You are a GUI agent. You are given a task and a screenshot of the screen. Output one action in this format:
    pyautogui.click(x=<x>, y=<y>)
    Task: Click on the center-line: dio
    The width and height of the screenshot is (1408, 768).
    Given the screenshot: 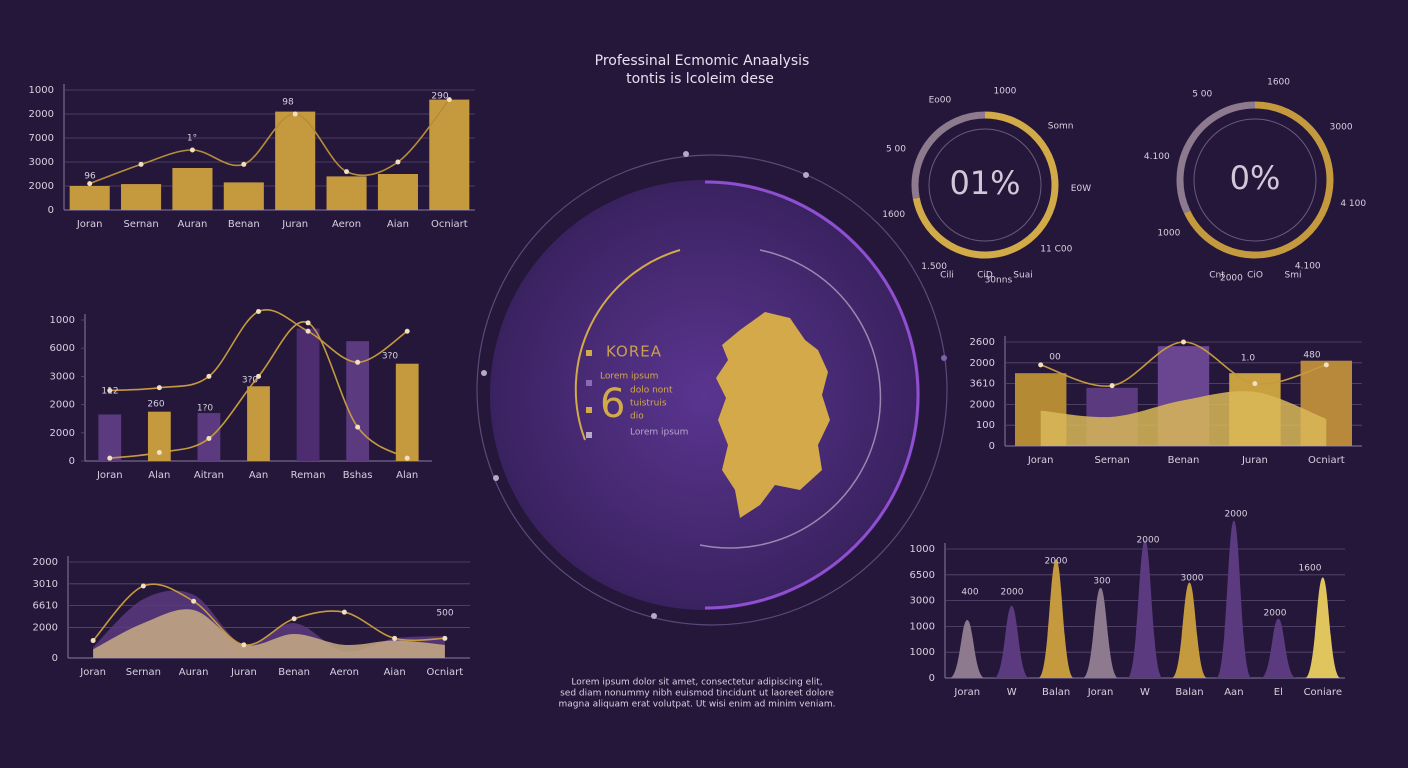 What is the action you would take?
    pyautogui.click(x=637, y=417)
    